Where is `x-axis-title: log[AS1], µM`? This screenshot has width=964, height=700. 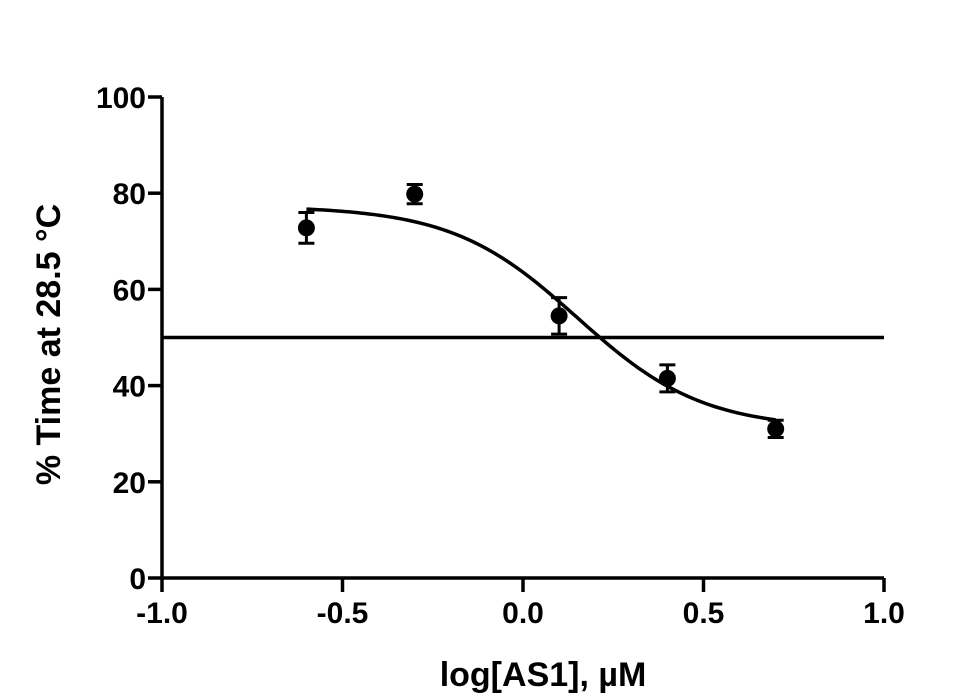
x-axis-title: log[AS1], µM is located at coordinates (543, 675).